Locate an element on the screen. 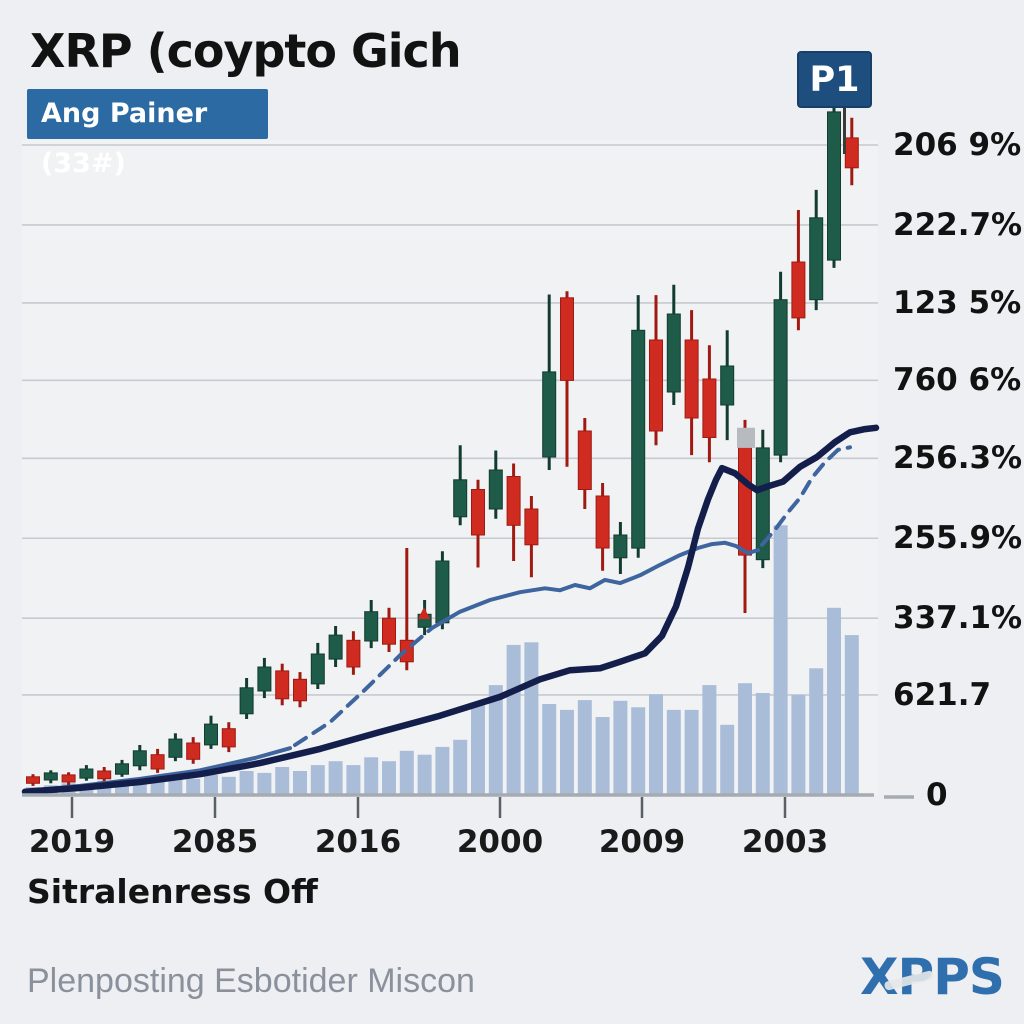  annotation-p1-label: P1 is located at coordinates (834, 79).